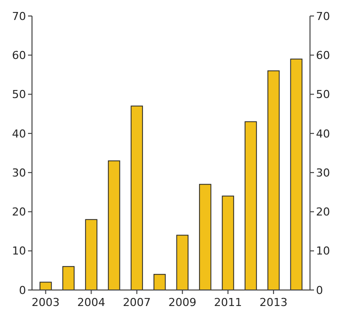  What do you see at coordinates (323, 212) in the screenshot?
I see `y2-tick-label: 20` at bounding box center [323, 212].